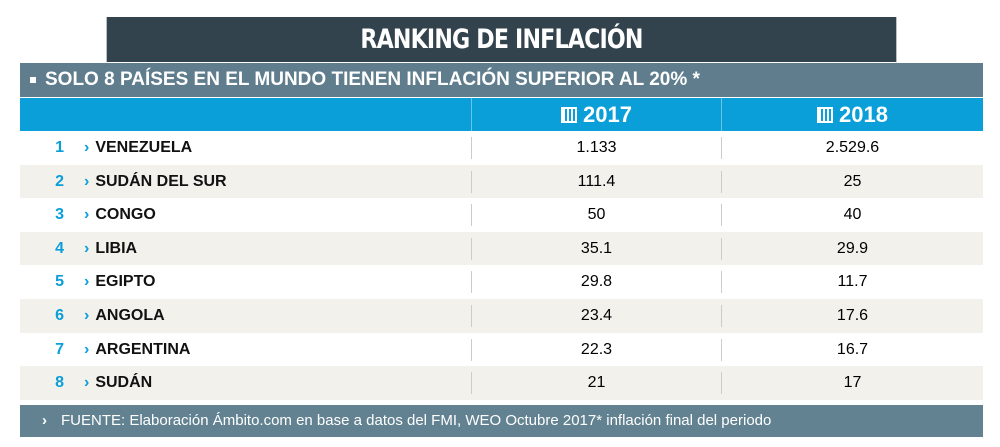  I want to click on rank: 6, so click(59, 315).